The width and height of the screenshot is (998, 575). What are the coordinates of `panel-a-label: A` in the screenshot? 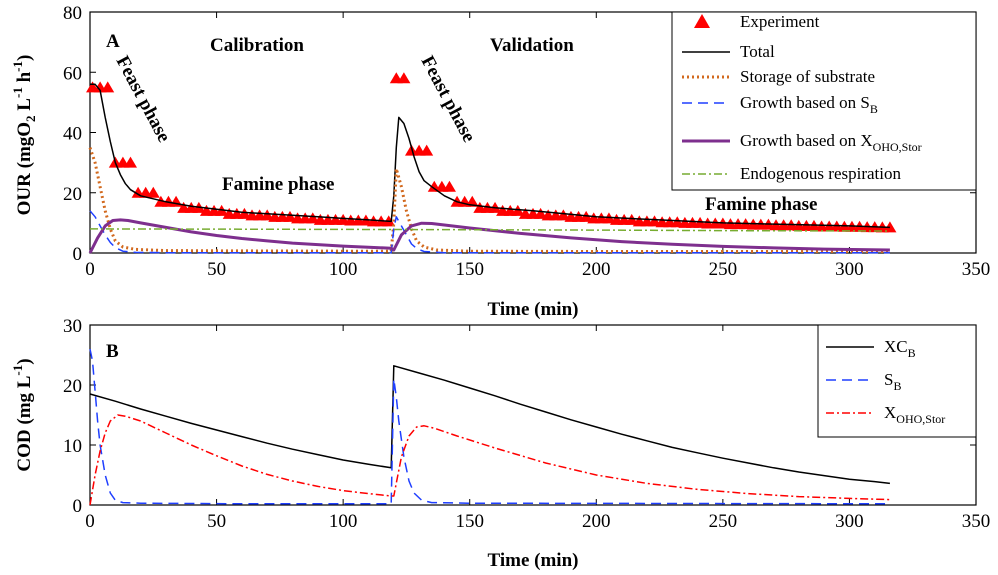 It's located at (113, 41).